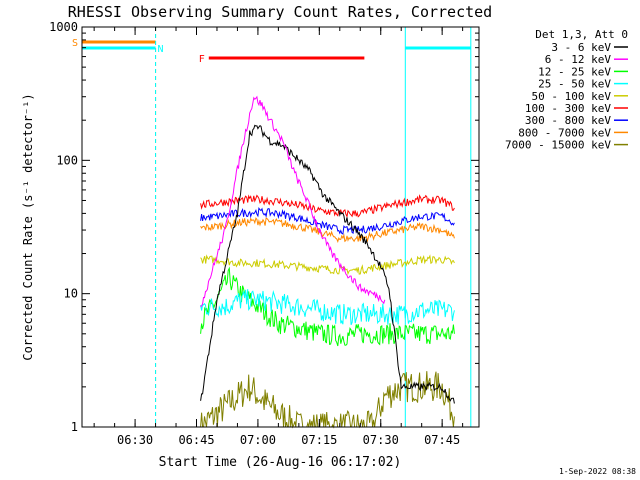 The height and width of the screenshot is (480, 640). I want to click on legend-label: 100 - 300 keV, so click(568, 108).